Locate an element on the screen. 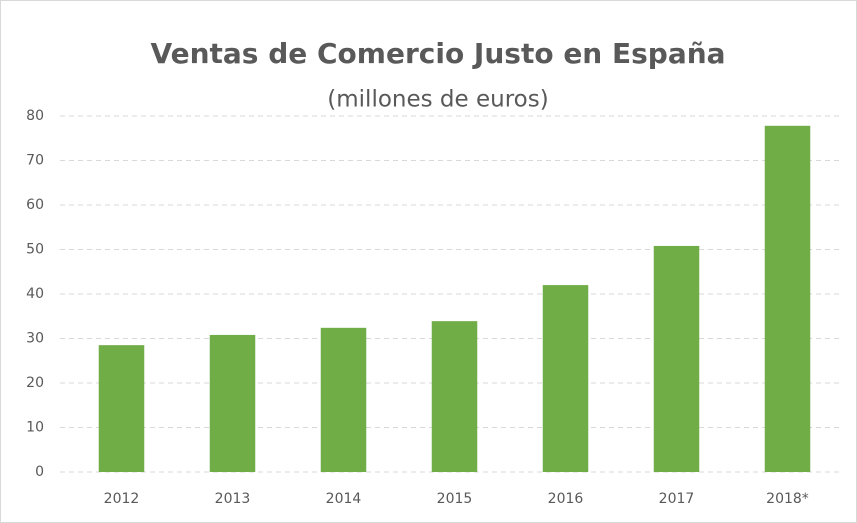  y-tick-label: 40 is located at coordinates (35, 294).